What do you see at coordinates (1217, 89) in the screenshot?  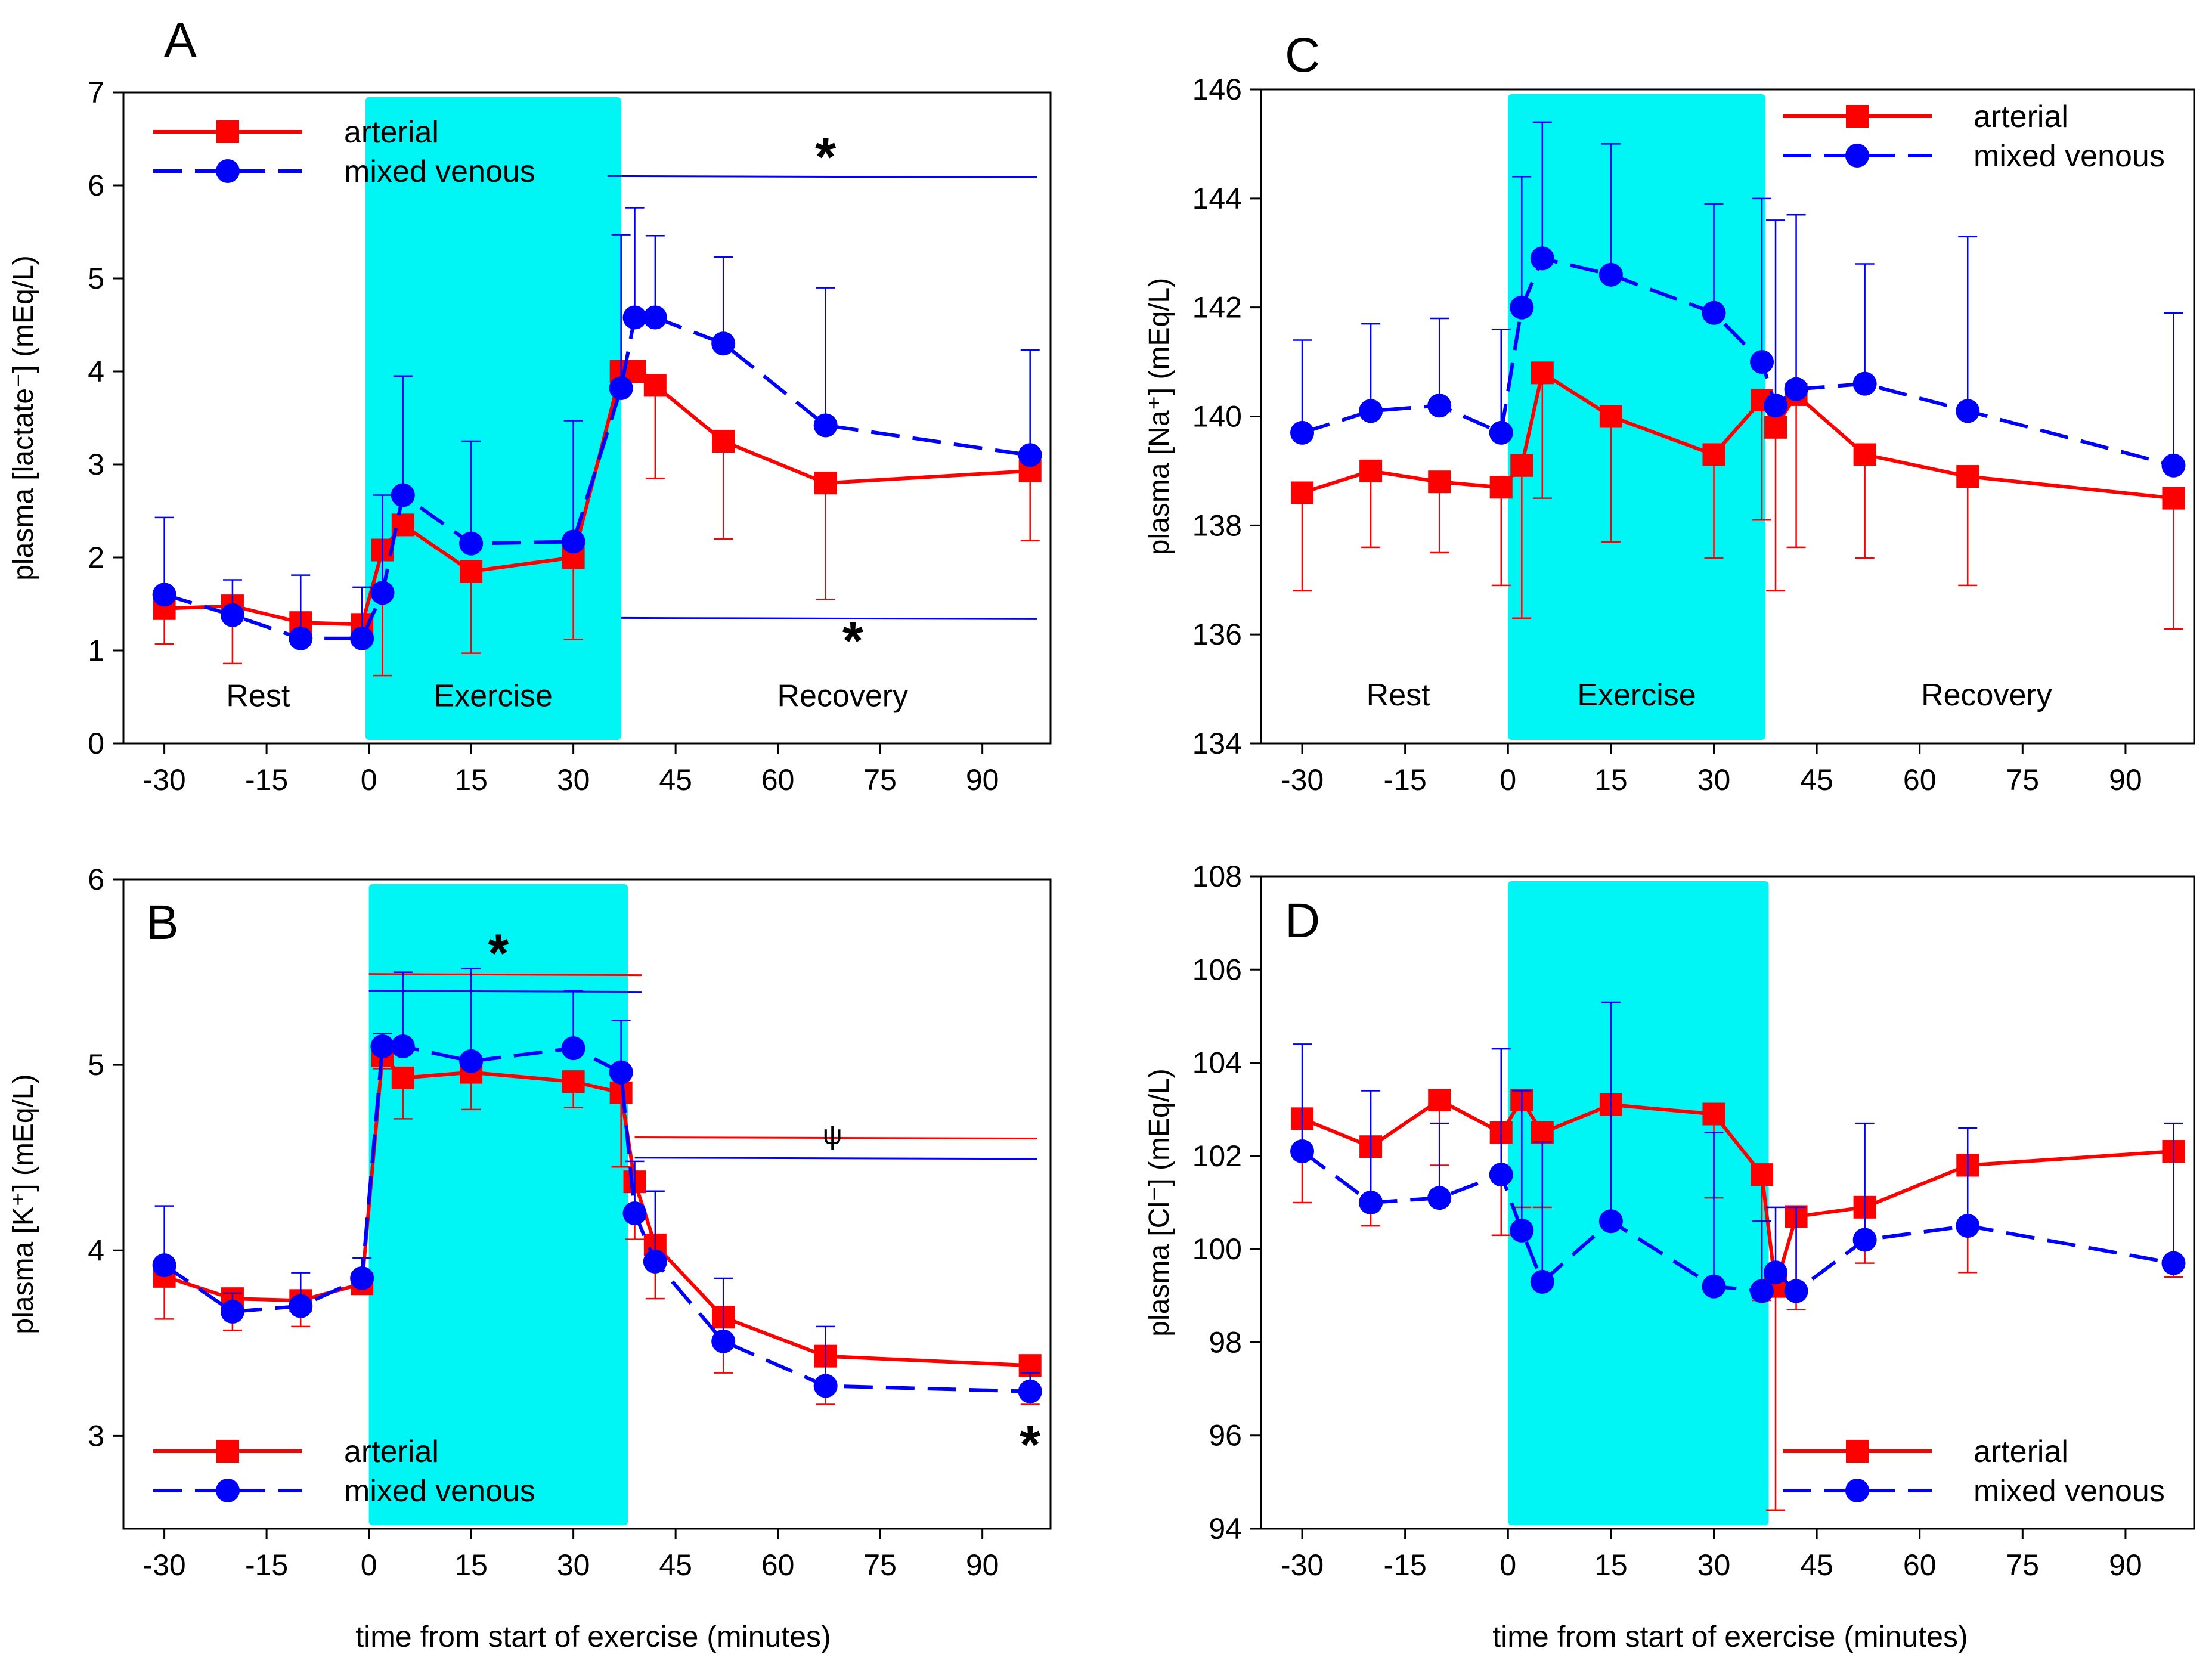 I see `y-tick-label: 146` at bounding box center [1217, 89].